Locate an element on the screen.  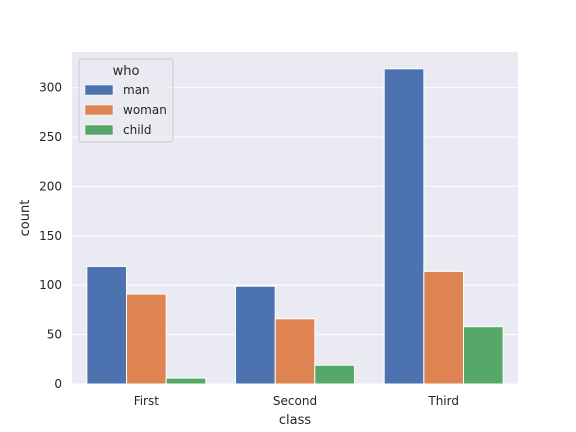
bar-child-first is located at coordinates (186, 381).